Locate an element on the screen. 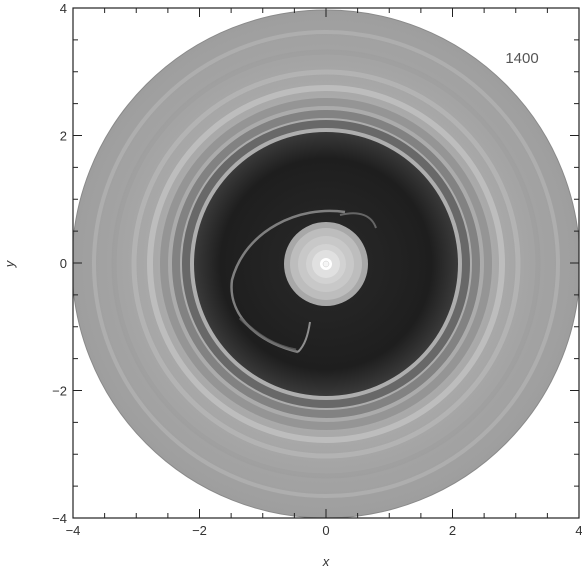 This screenshot has height=570, width=582. y-axis-label: y is located at coordinates (9, 263).